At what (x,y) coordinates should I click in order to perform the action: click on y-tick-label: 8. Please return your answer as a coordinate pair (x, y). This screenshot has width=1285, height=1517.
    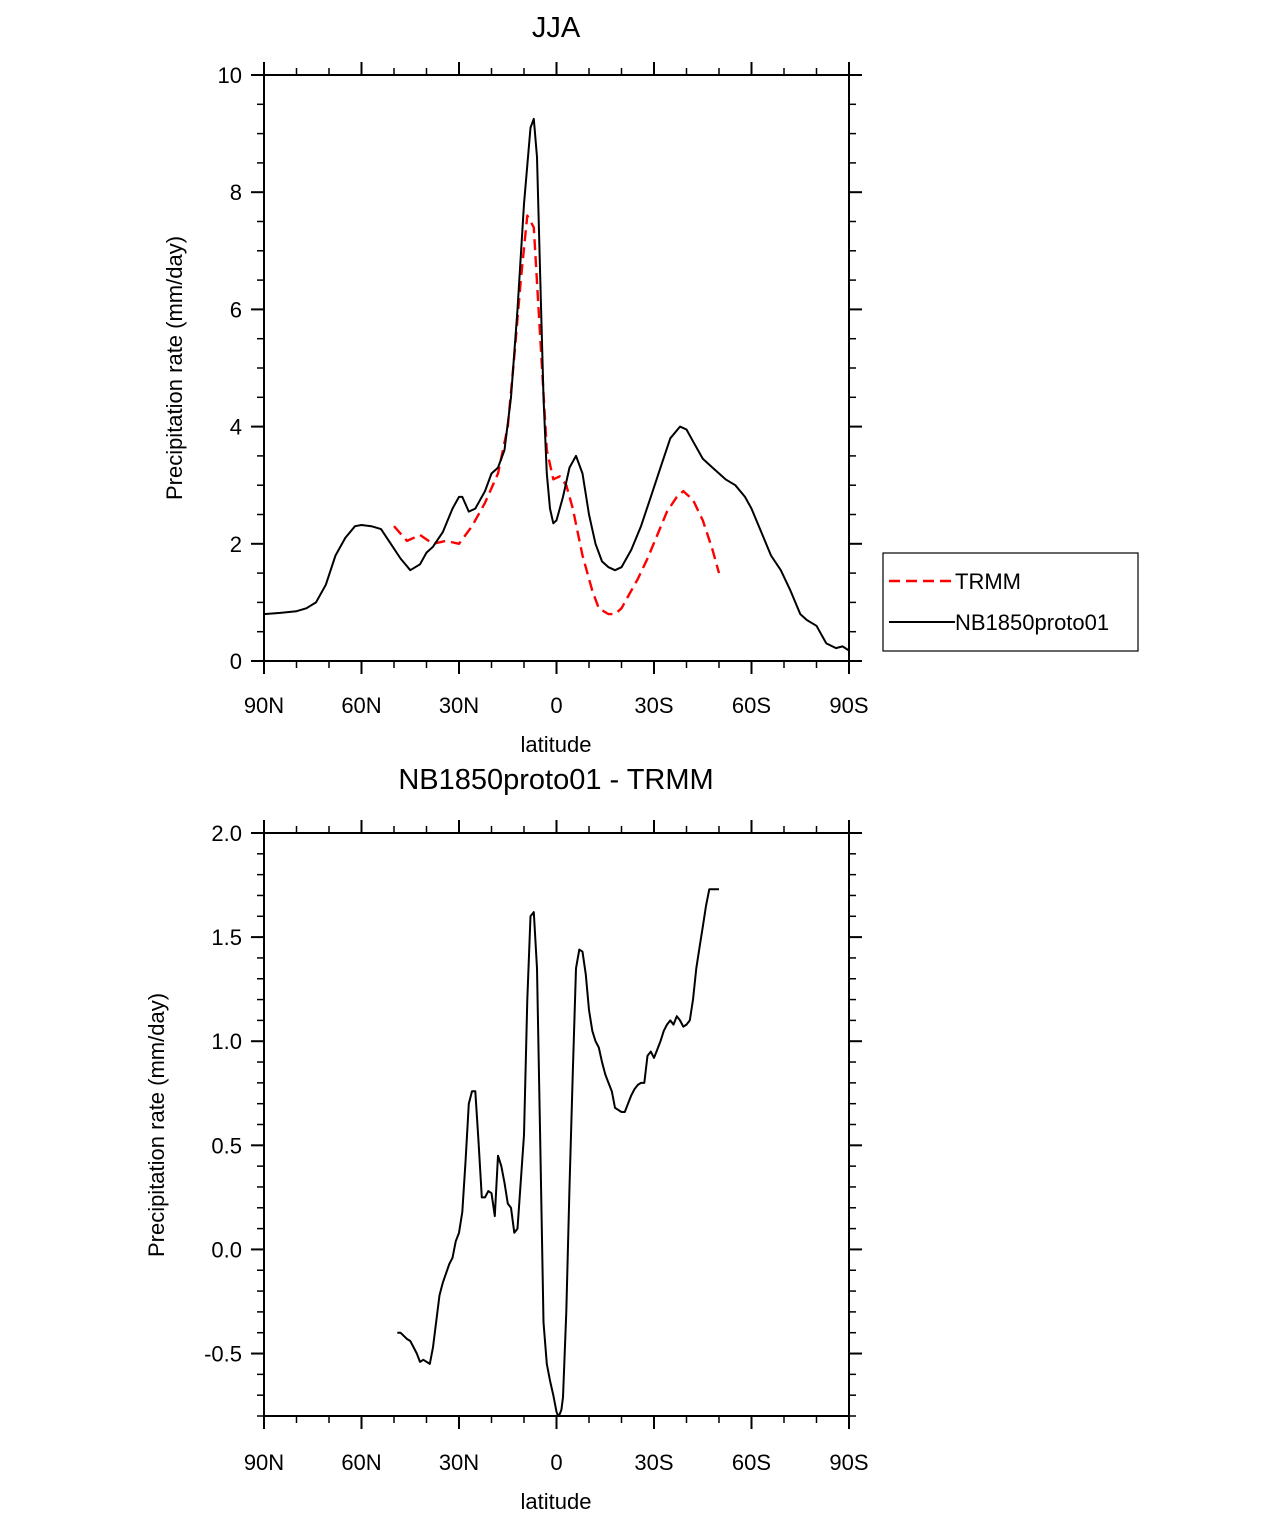
    Looking at the image, I should click on (236, 192).